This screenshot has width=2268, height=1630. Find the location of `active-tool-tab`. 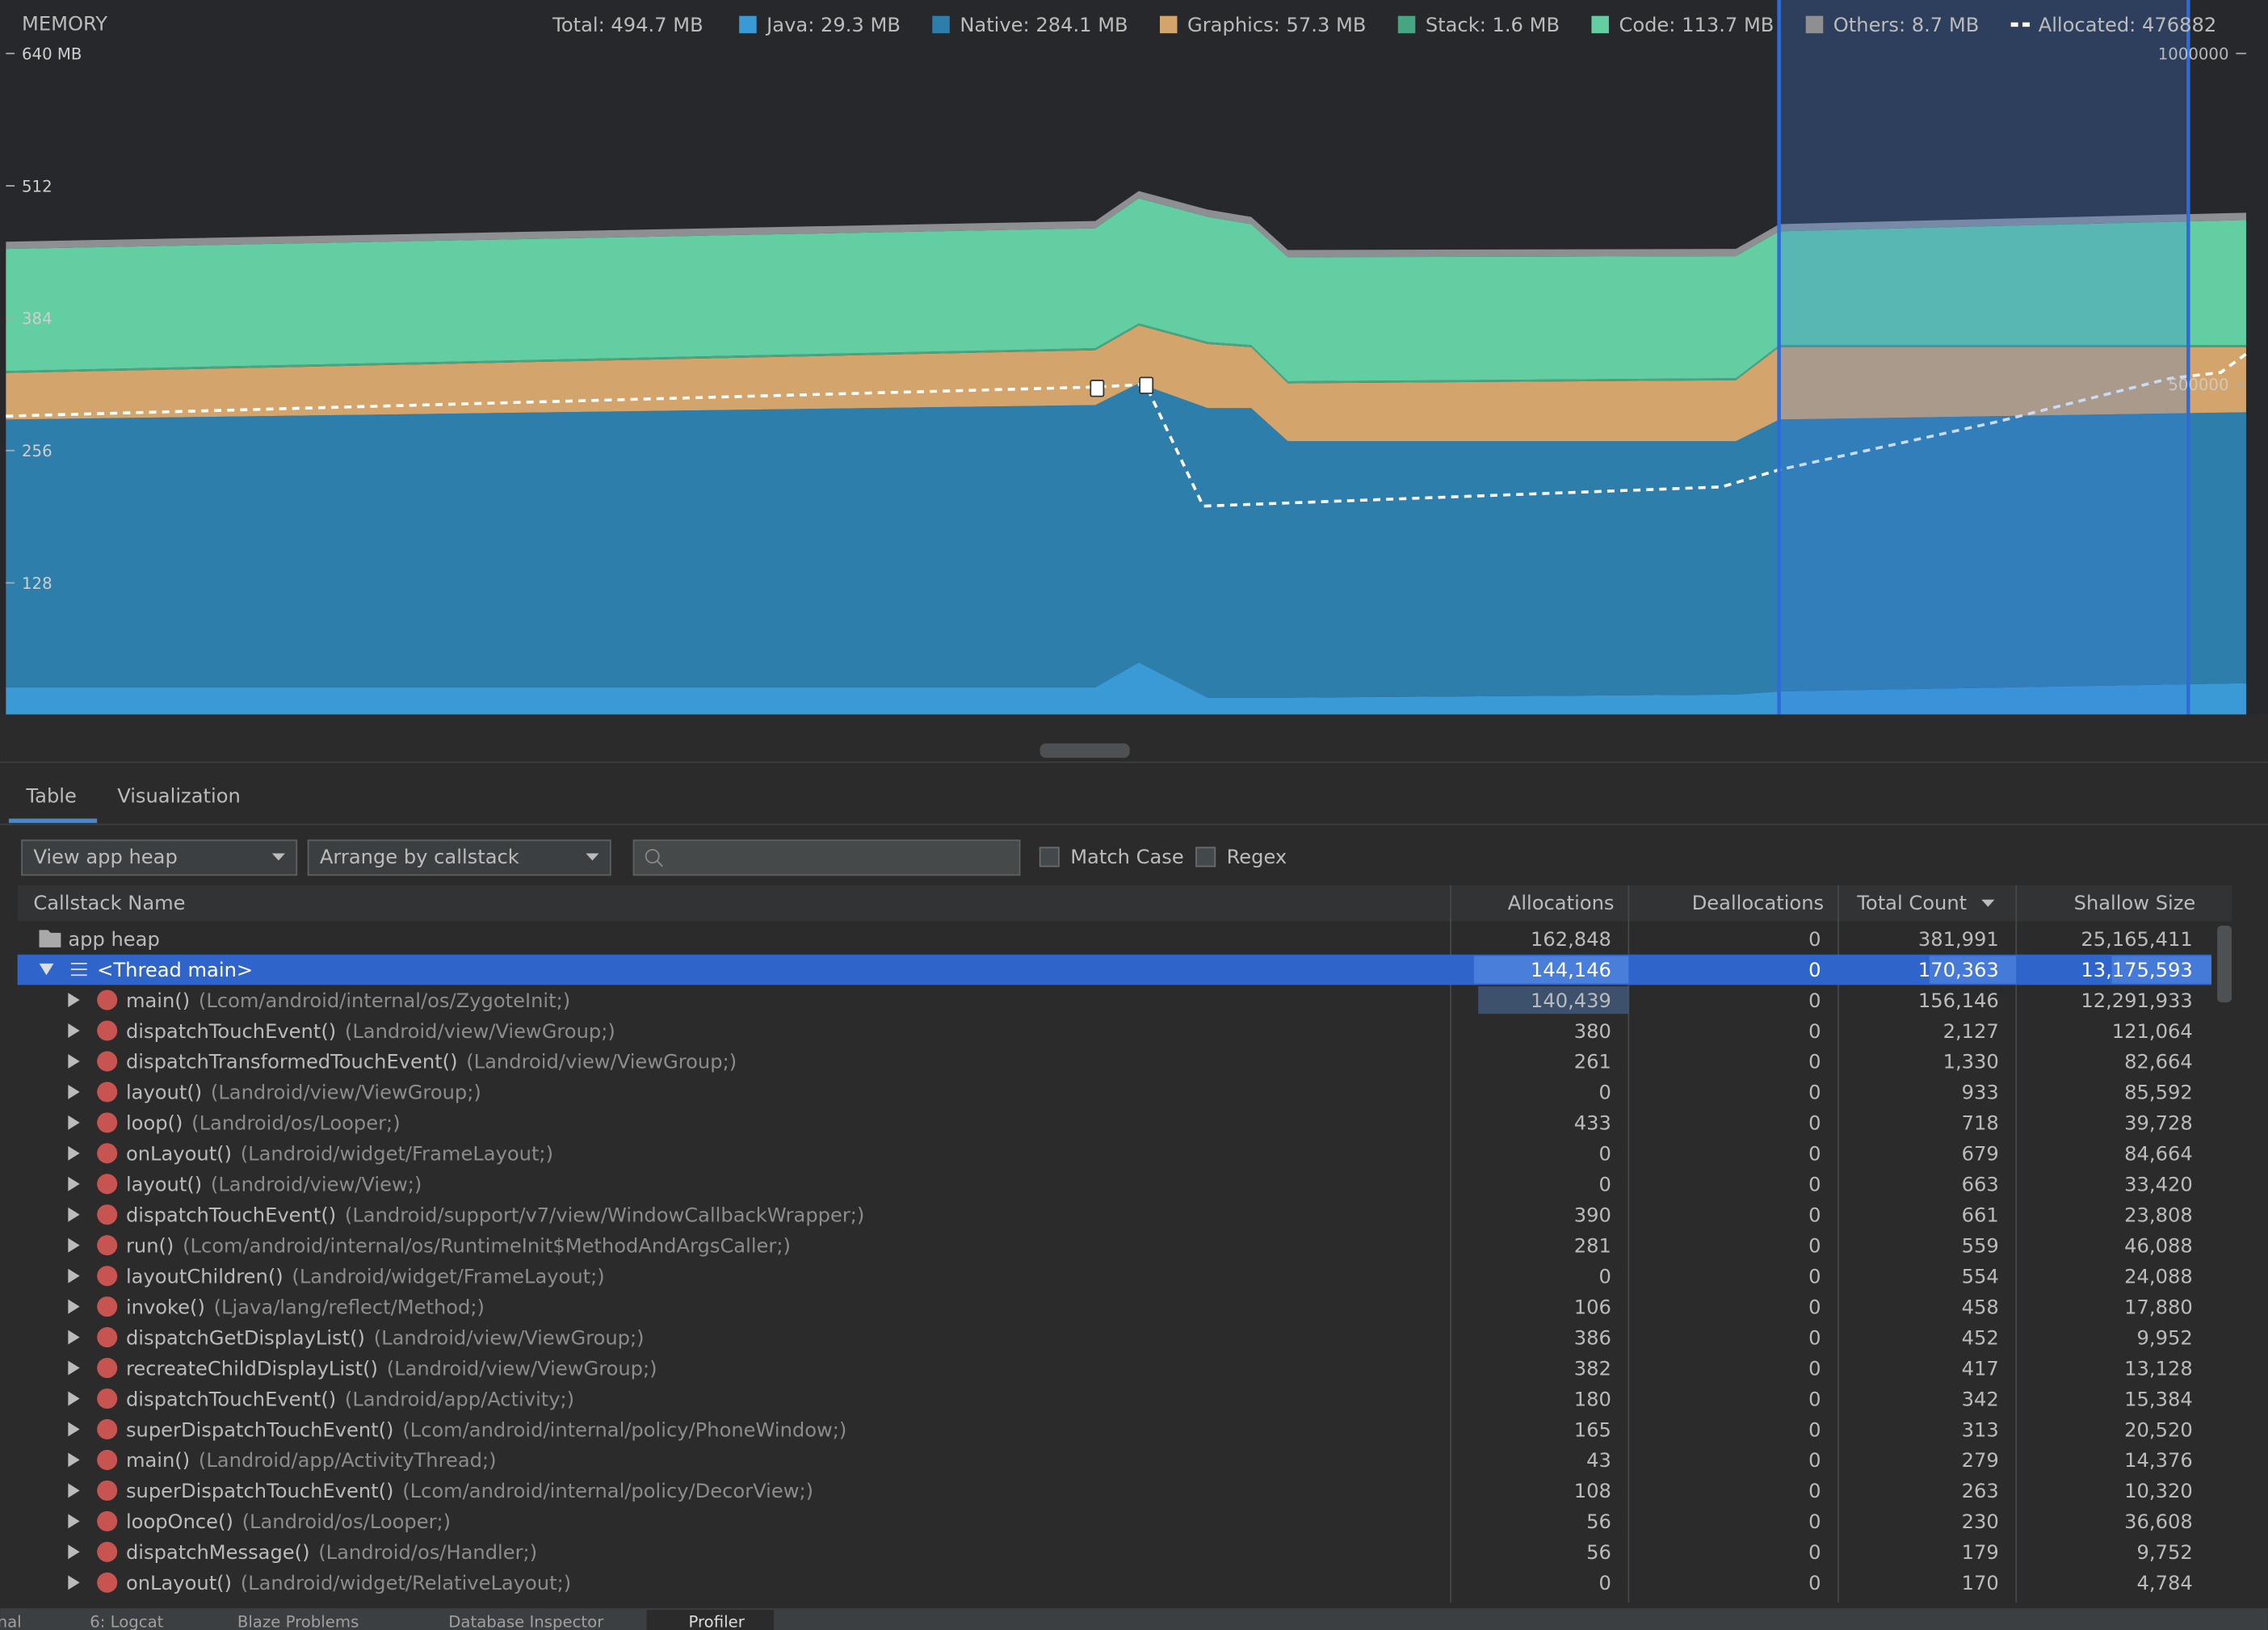

active-tool-tab is located at coordinates (711, 1619).